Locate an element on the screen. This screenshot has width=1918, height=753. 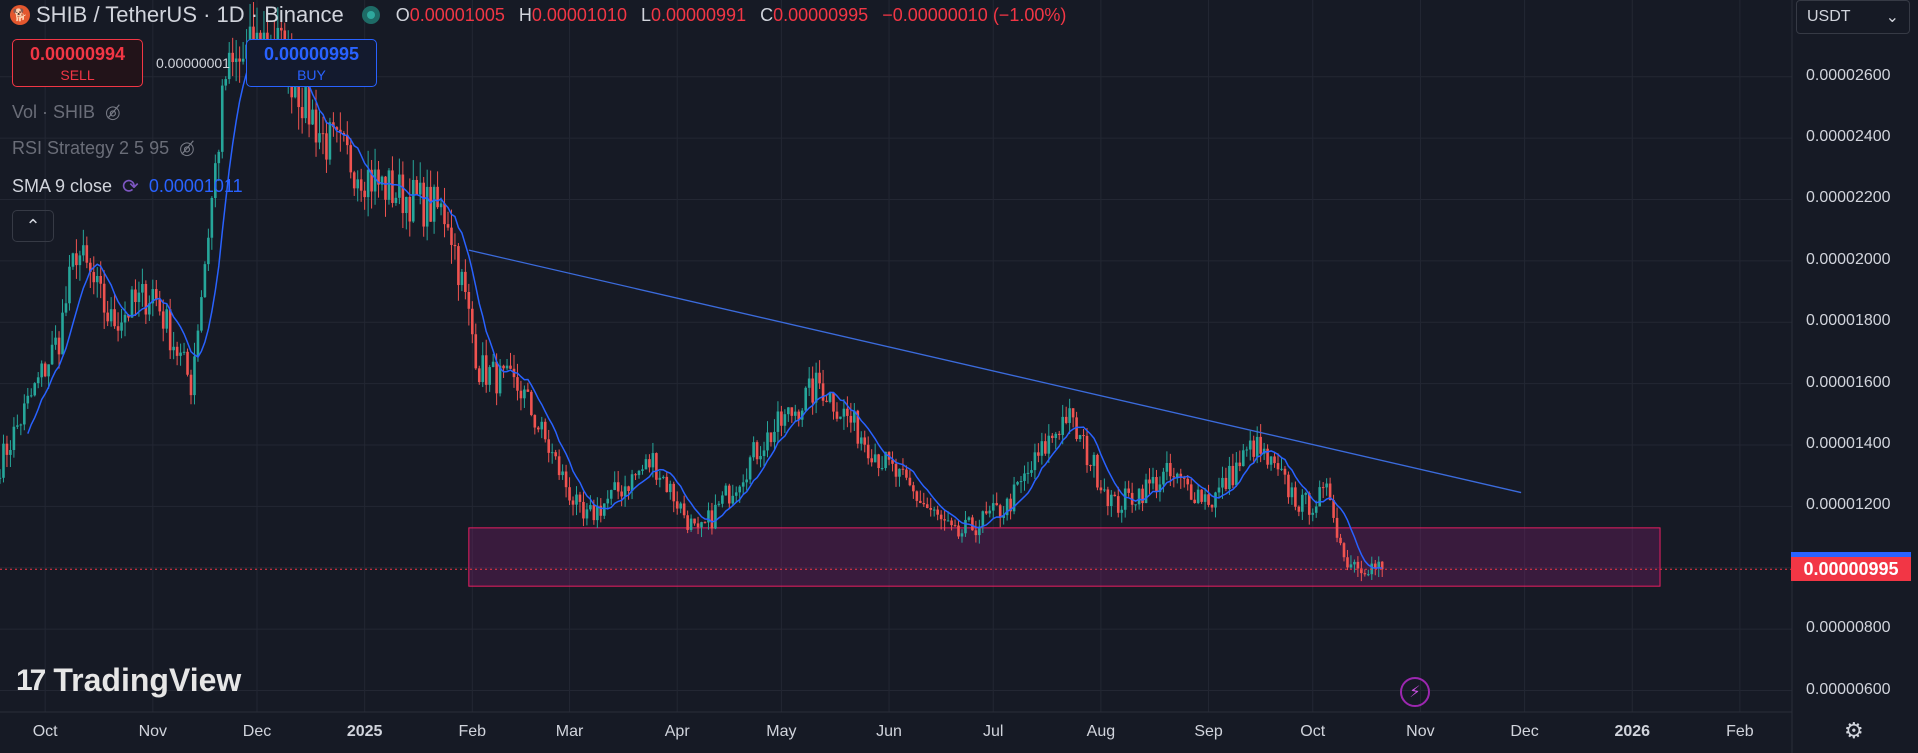
lightning-icon: ⚡ is located at coordinates (1415, 692).